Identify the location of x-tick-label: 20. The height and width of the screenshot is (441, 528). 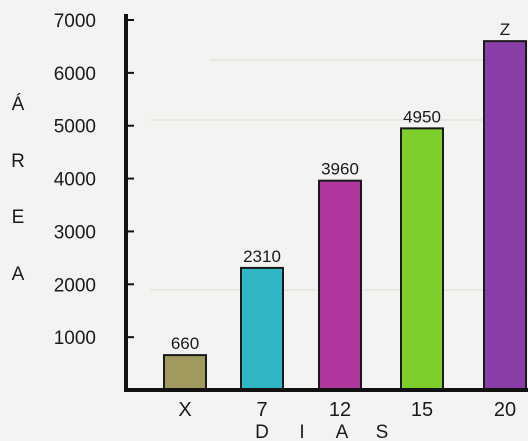
(505, 410).